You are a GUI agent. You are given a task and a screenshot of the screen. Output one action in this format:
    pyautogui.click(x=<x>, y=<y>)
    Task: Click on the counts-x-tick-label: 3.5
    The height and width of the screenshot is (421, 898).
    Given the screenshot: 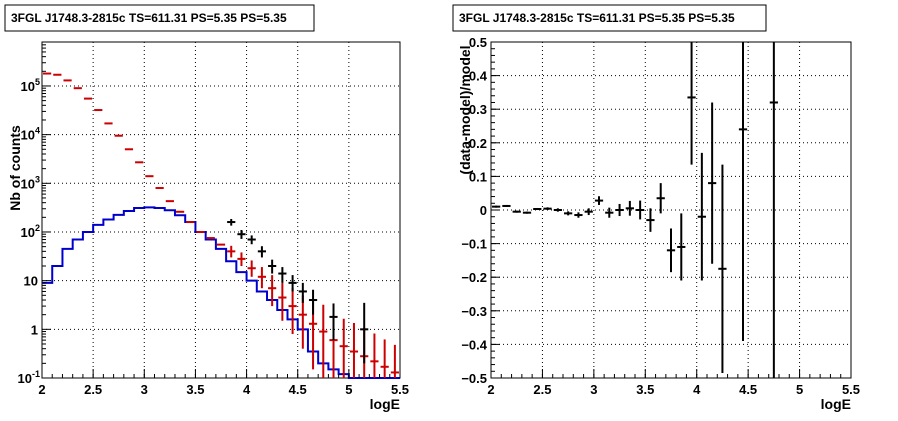 What is the action you would take?
    pyautogui.click(x=195, y=389)
    